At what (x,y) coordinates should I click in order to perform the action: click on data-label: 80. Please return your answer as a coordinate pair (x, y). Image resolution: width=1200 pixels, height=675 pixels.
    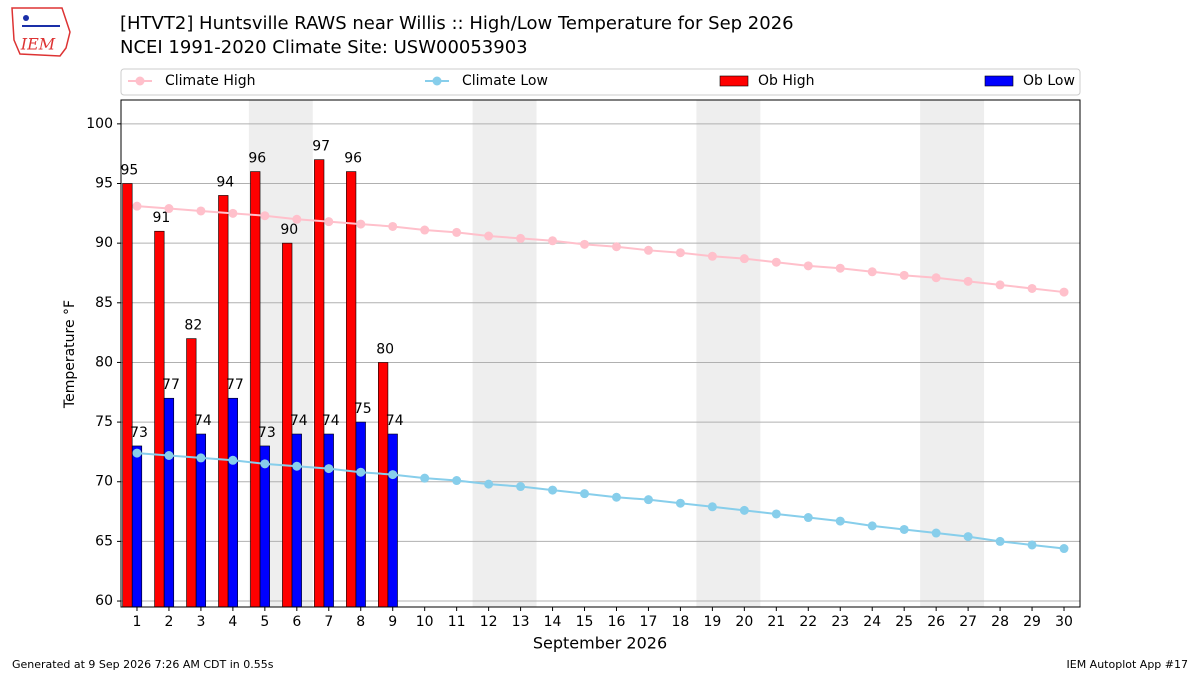
    Looking at the image, I should click on (385, 349).